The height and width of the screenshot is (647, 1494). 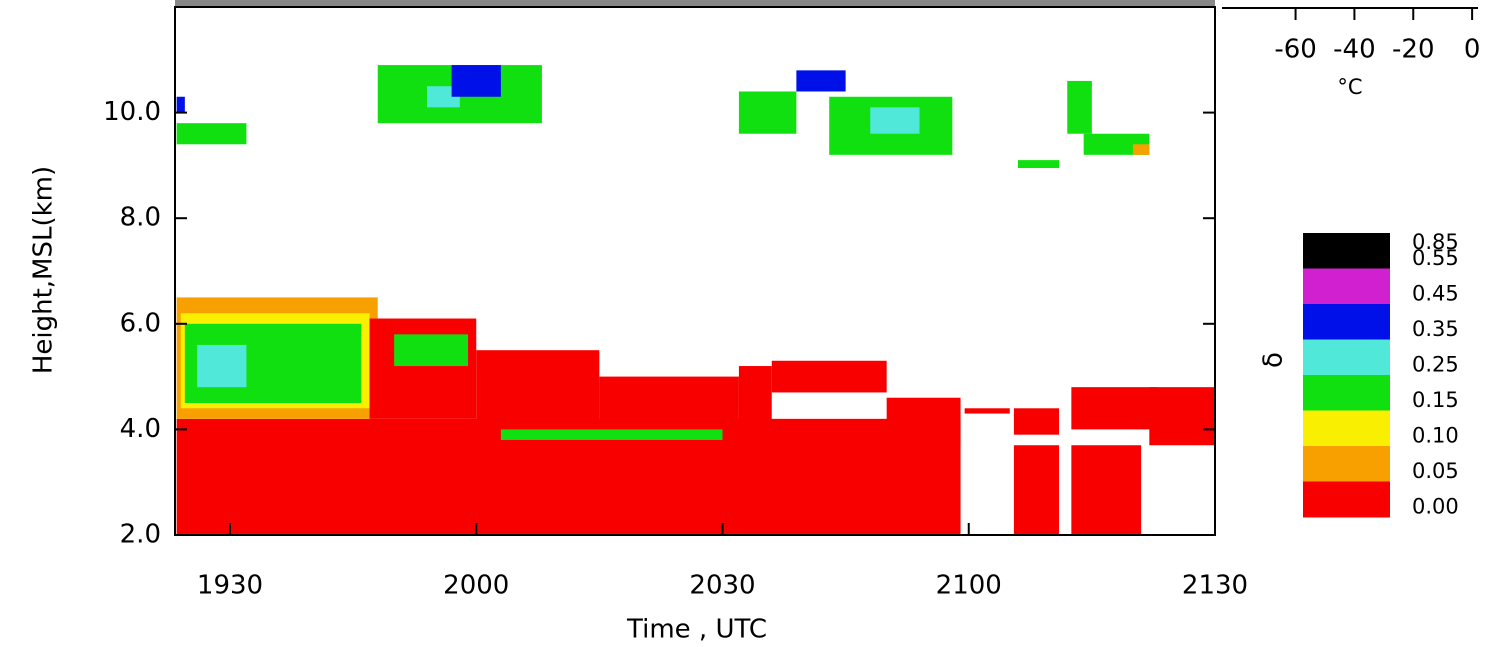 I want to click on y-tick-label: 10.0, so click(x=132, y=112).